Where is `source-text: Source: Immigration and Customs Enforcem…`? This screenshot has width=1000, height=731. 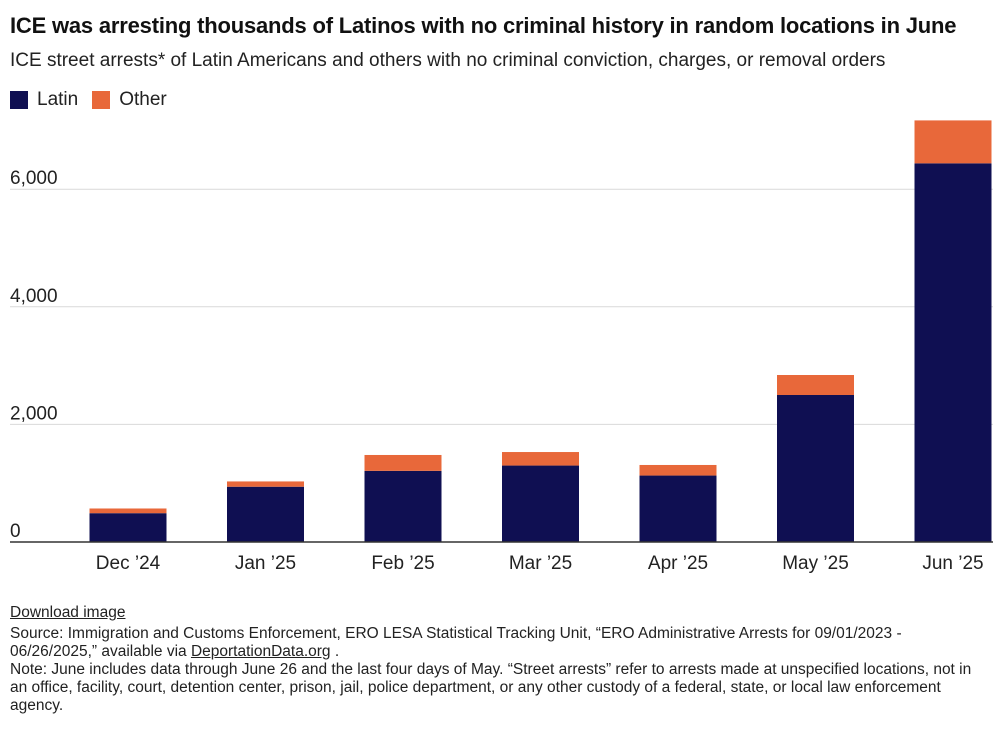
source-text: Source: Immigration and Customs Enforcem… is located at coordinates (456, 642).